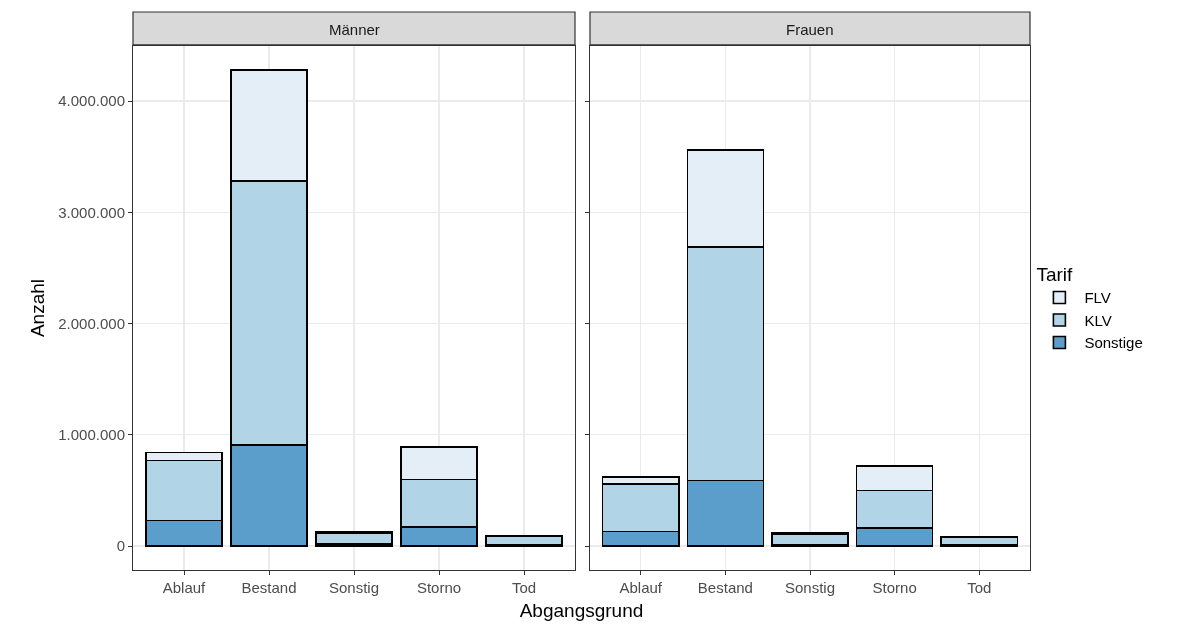 The height and width of the screenshot is (630, 1196). What do you see at coordinates (91, 435) in the screenshot?
I see `y-tick-label: 1.000.000` at bounding box center [91, 435].